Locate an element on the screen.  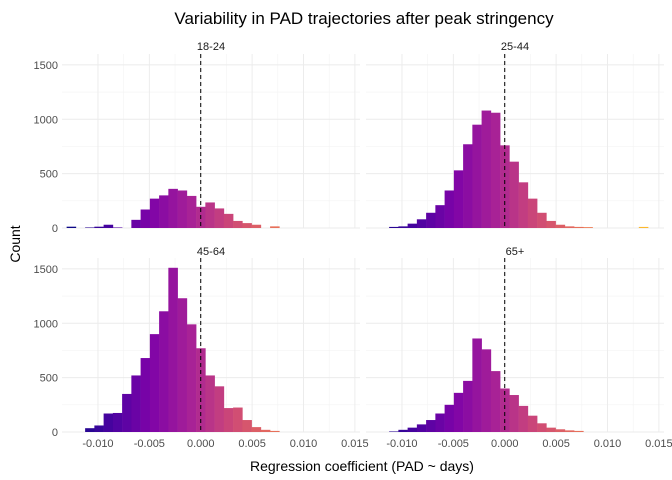
y-axis-title: Count is located at coordinates (15, 243).